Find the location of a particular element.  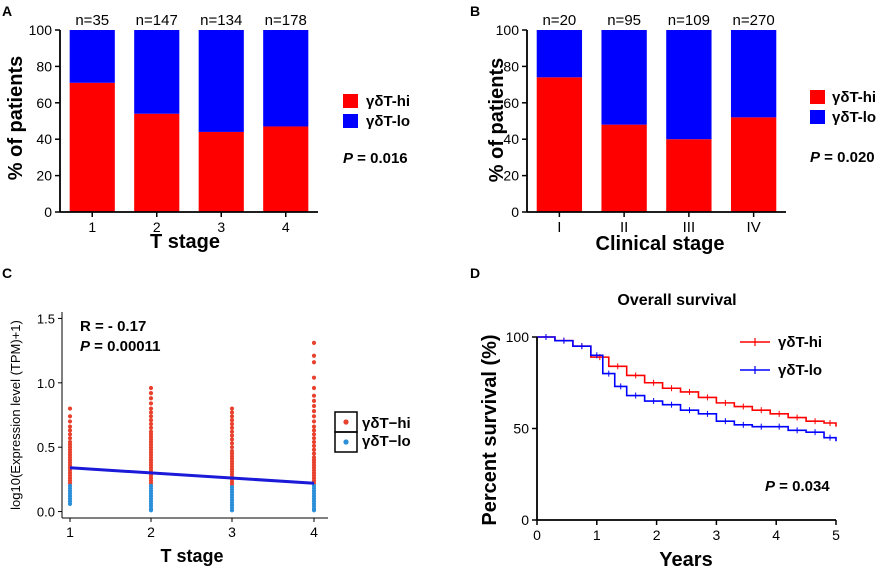

x-tick-label: 3 is located at coordinates (221, 227).